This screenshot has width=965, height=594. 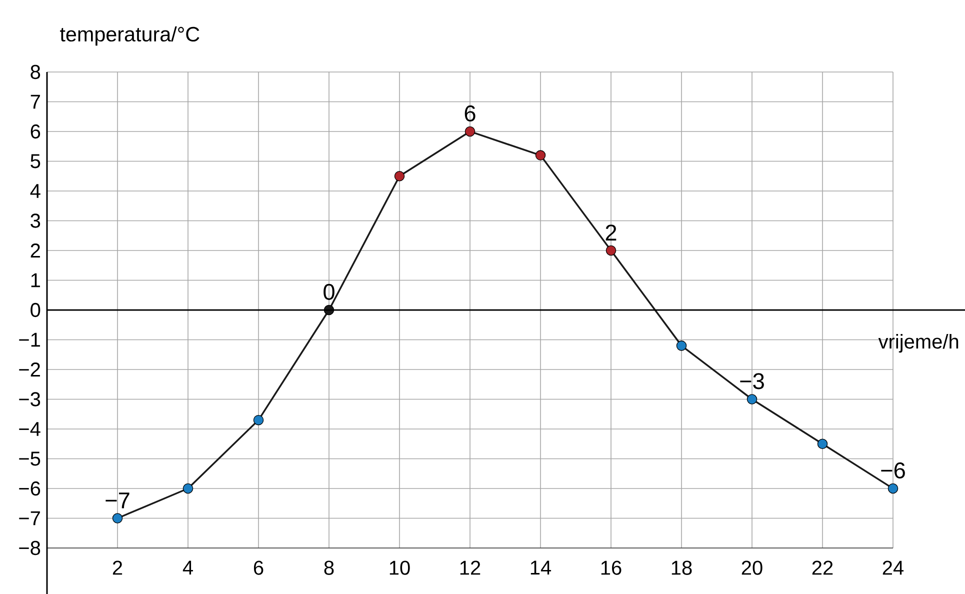 I want to click on x-tick-label: 10, so click(x=400, y=567).